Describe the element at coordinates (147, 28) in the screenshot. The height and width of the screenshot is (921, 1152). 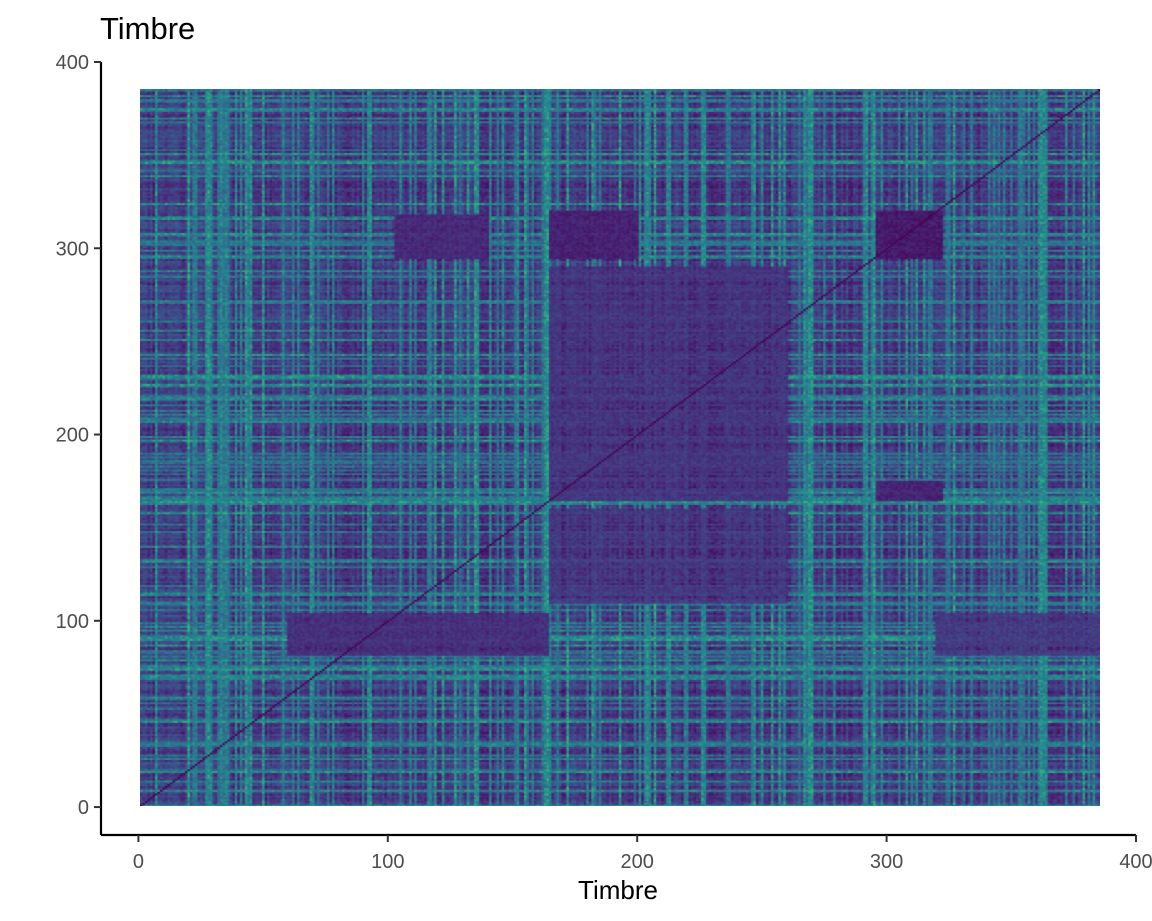
I see `chart-title: Timbre` at that location.